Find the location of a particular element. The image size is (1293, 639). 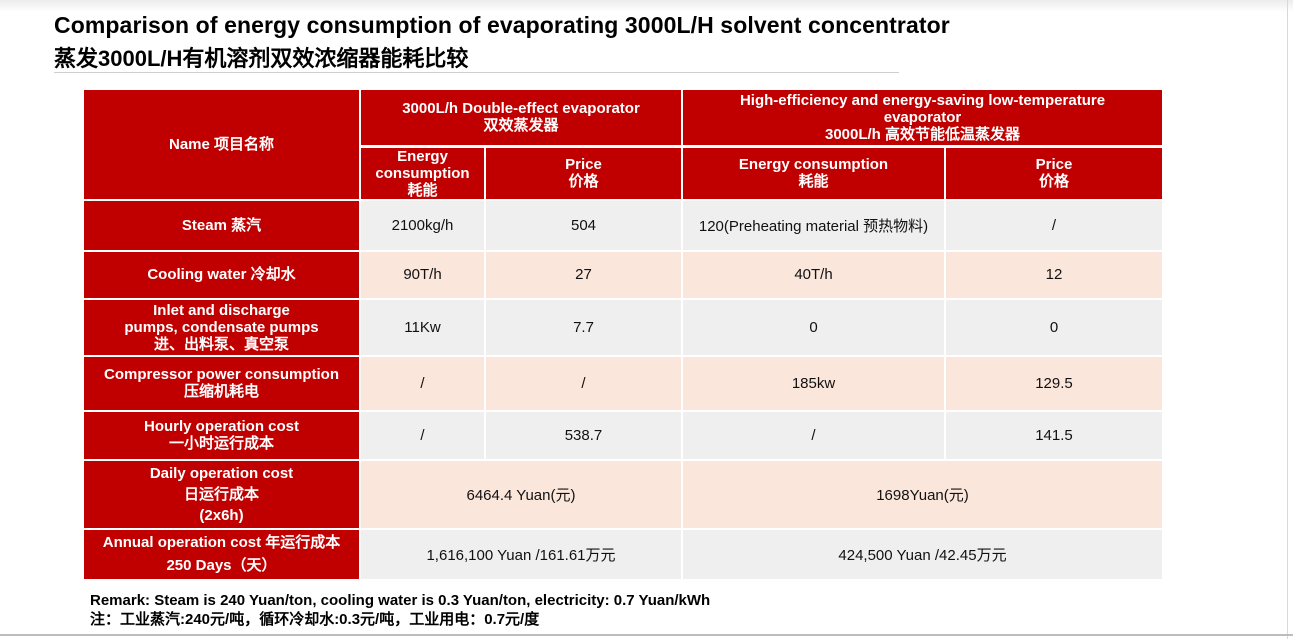

header-g2-energy: Energy consumption 耗能 is located at coordinates (813, 172).